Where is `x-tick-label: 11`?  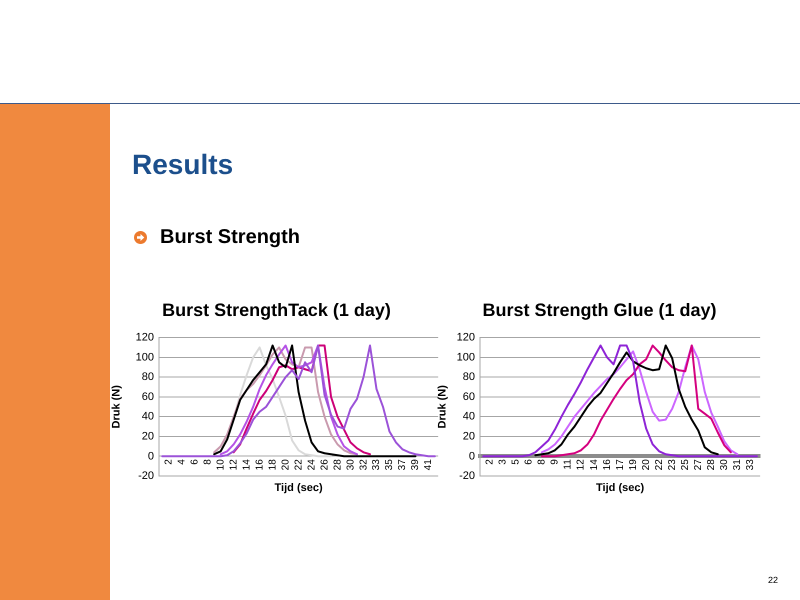
x-tick-label: 11 is located at coordinates (568, 464).